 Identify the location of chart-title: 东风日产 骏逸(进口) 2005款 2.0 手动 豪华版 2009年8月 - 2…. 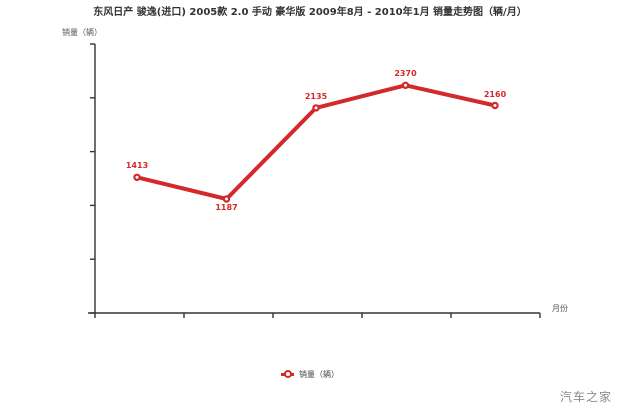
(310, 12).